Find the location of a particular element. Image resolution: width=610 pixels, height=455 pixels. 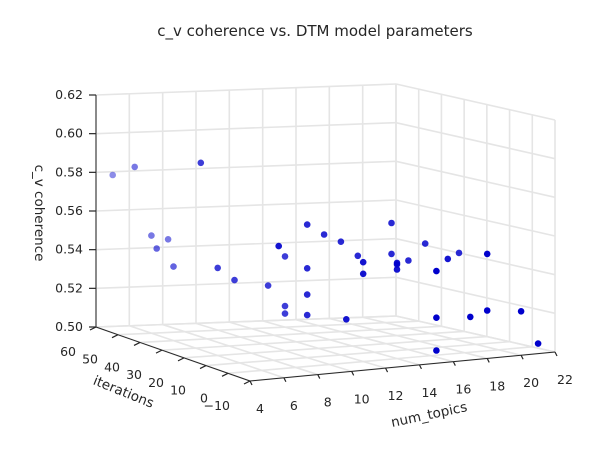

z-tick-label: 0.56 is located at coordinates (69, 210).